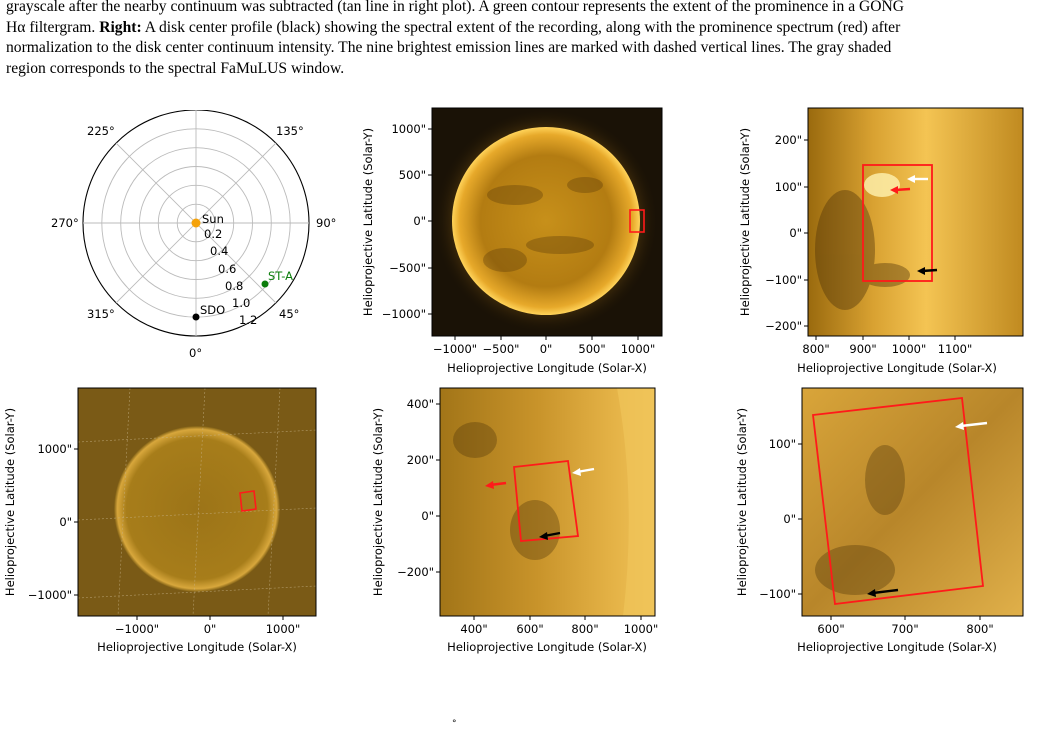  Describe the element at coordinates (591, 349) in the screenshot. I see `x-tick: 500"` at that location.